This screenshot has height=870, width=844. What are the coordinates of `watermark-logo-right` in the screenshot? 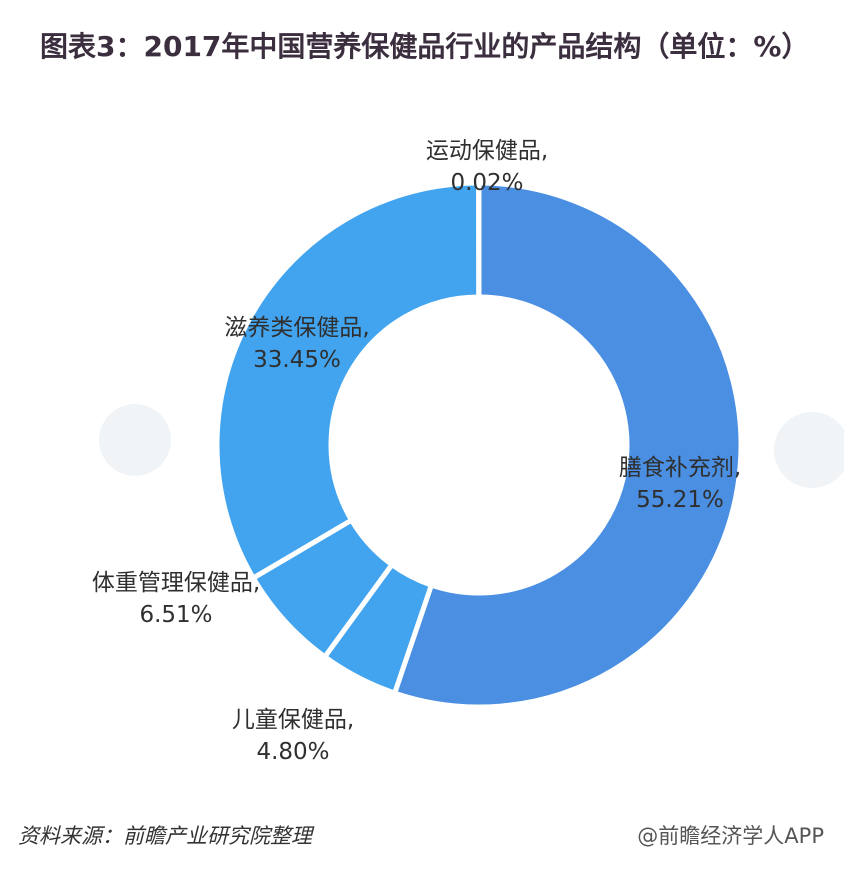 It's located at (809, 450).